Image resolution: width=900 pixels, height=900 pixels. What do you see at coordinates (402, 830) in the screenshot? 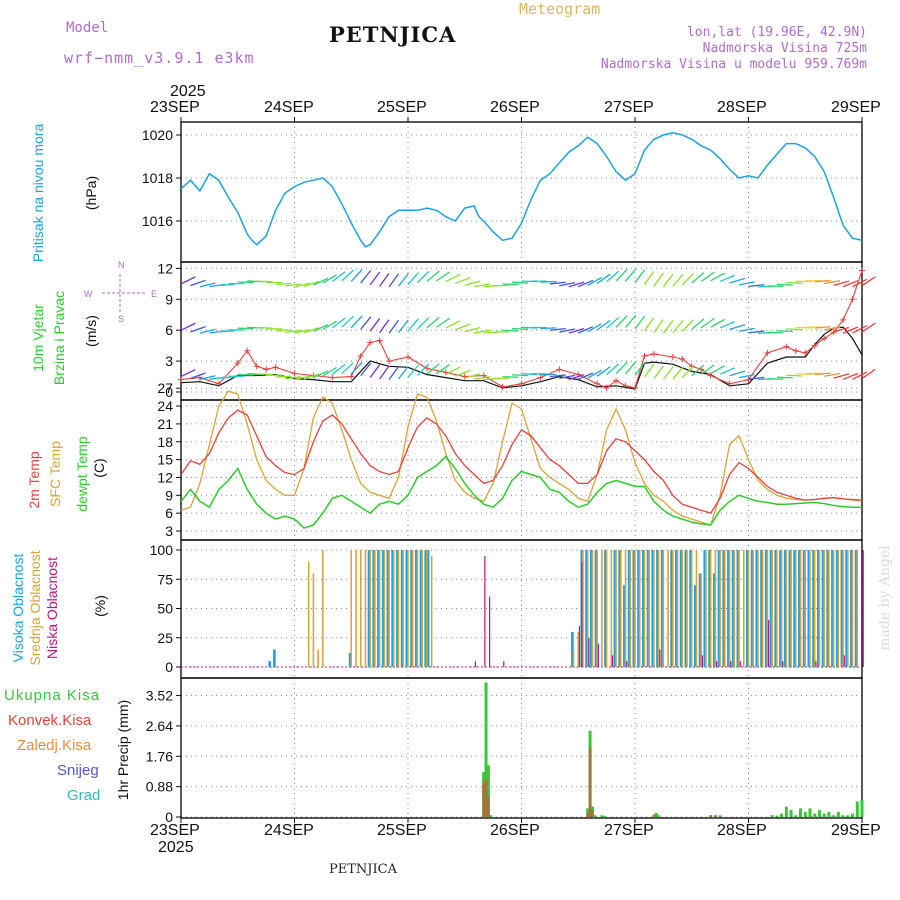
I see `date-bottom-2: 25SEP` at bounding box center [402, 830].